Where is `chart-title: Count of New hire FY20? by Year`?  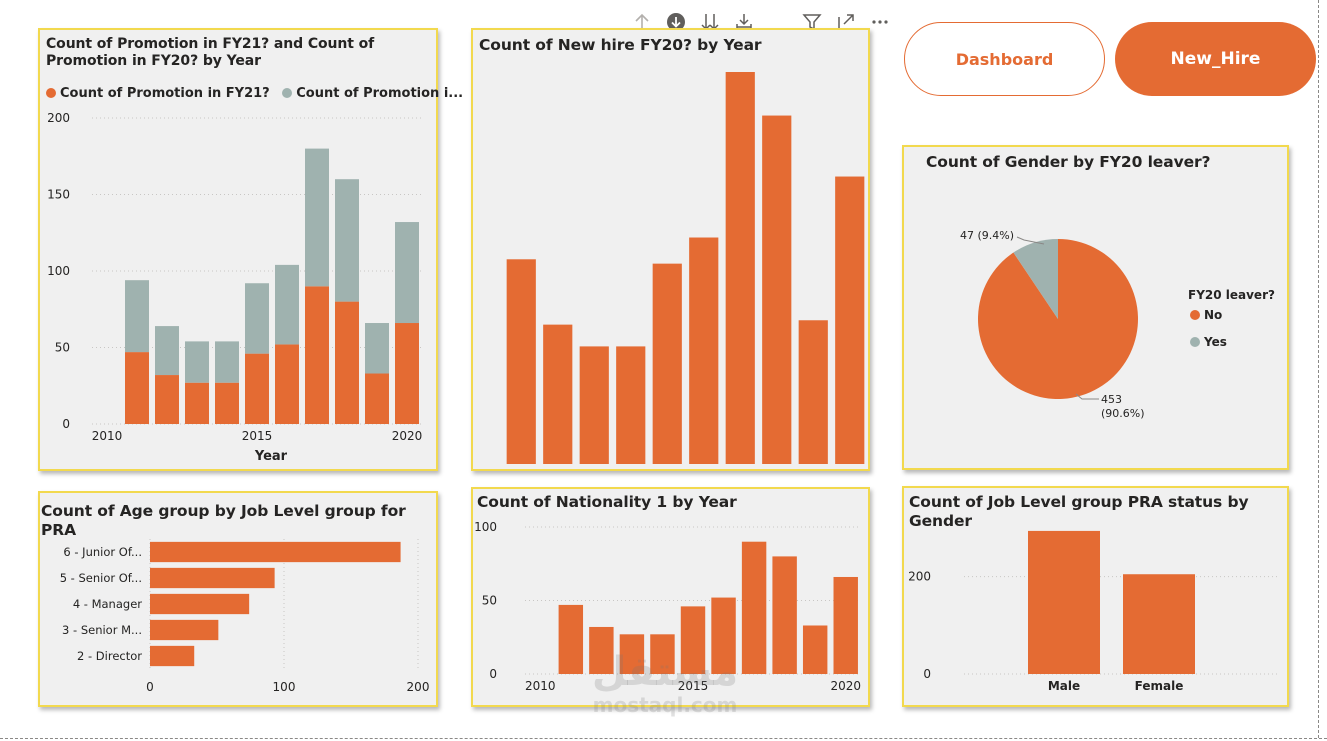 chart-title: Count of New hire FY20? by Year is located at coordinates (620, 45).